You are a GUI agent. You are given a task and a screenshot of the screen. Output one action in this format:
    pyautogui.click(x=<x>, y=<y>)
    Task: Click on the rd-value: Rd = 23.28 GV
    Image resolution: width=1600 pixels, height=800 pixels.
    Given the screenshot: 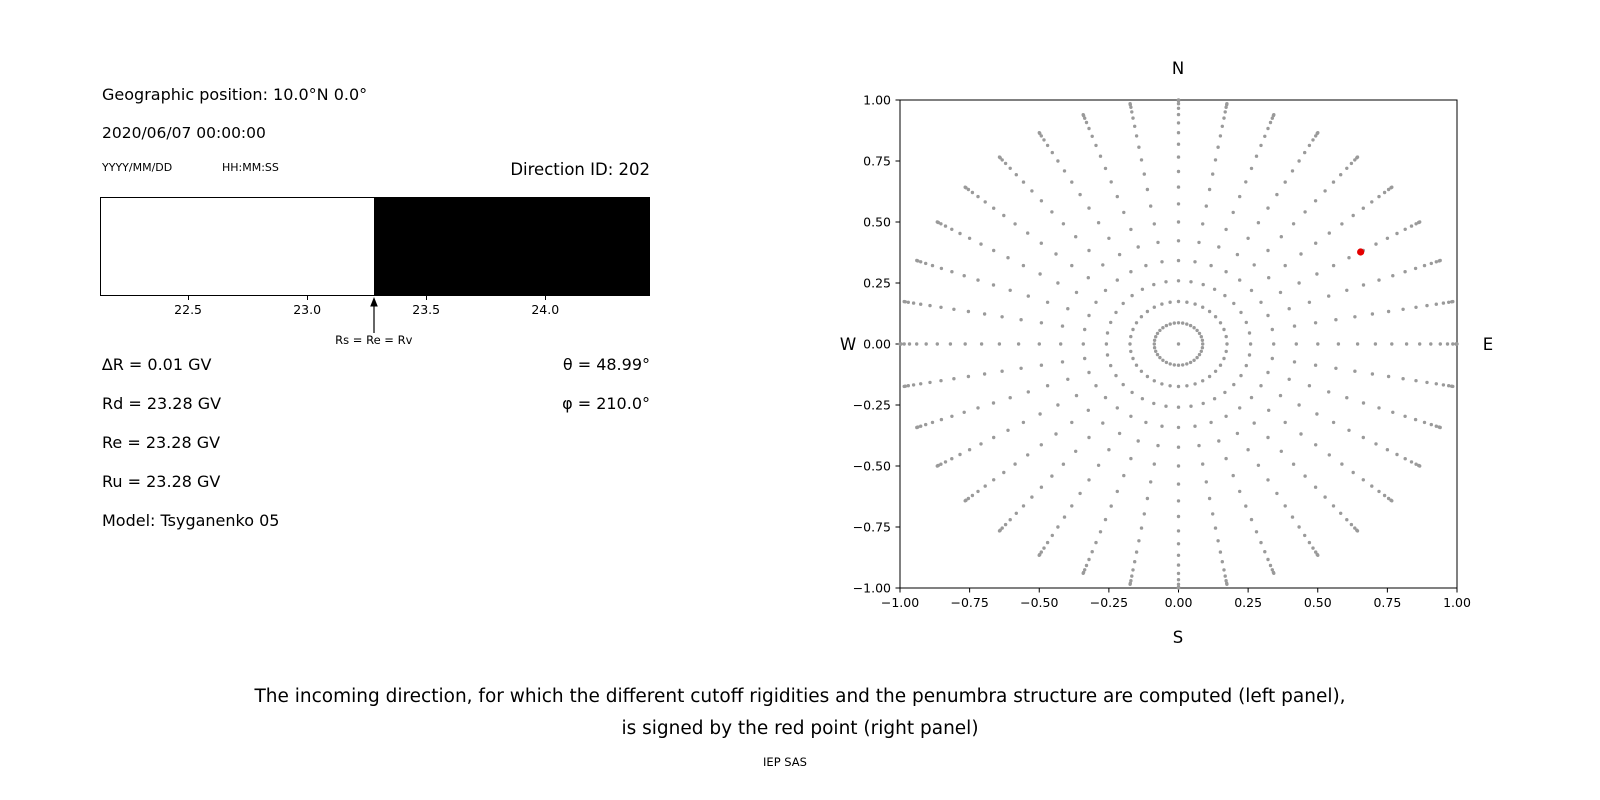 What is the action you would take?
    pyautogui.click(x=162, y=403)
    